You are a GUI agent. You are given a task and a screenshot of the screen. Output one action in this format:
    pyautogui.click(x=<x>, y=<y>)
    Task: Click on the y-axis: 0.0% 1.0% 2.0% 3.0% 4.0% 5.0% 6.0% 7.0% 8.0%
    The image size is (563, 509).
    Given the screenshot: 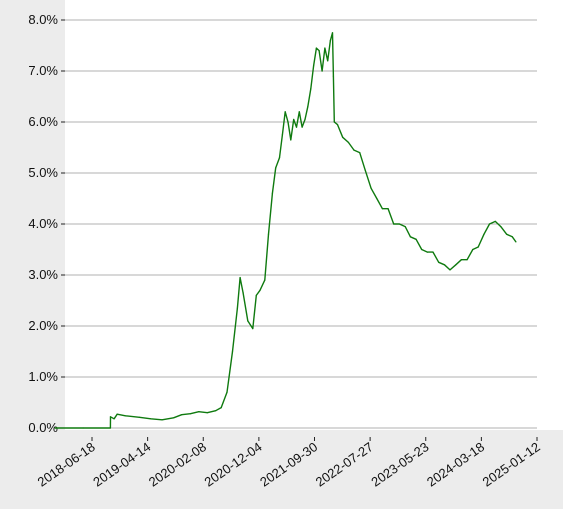 What is the action you would take?
    pyautogui.click(x=46, y=223)
    